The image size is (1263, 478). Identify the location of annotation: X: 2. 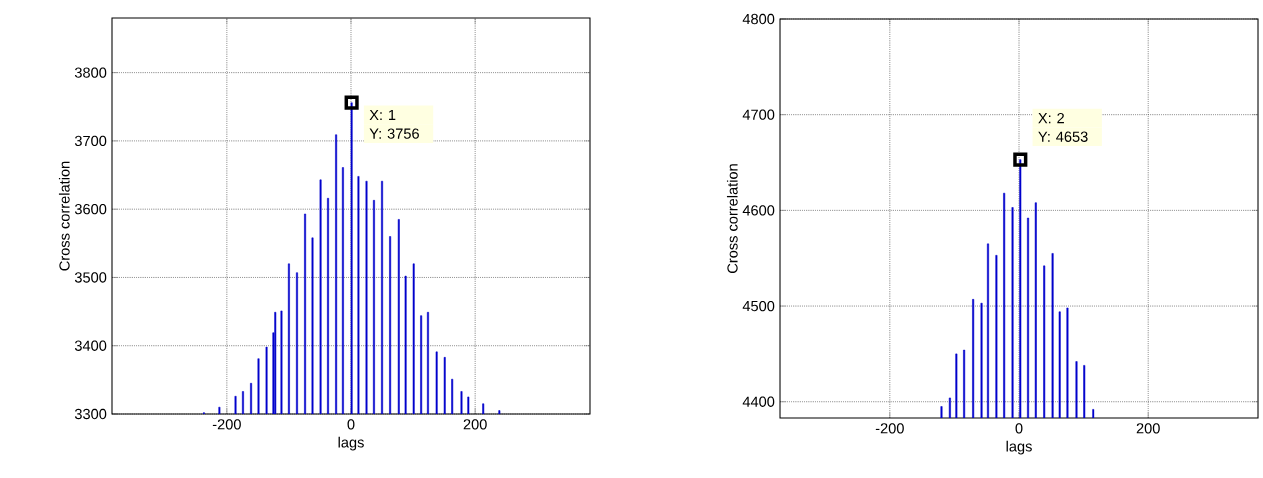
(1051, 118).